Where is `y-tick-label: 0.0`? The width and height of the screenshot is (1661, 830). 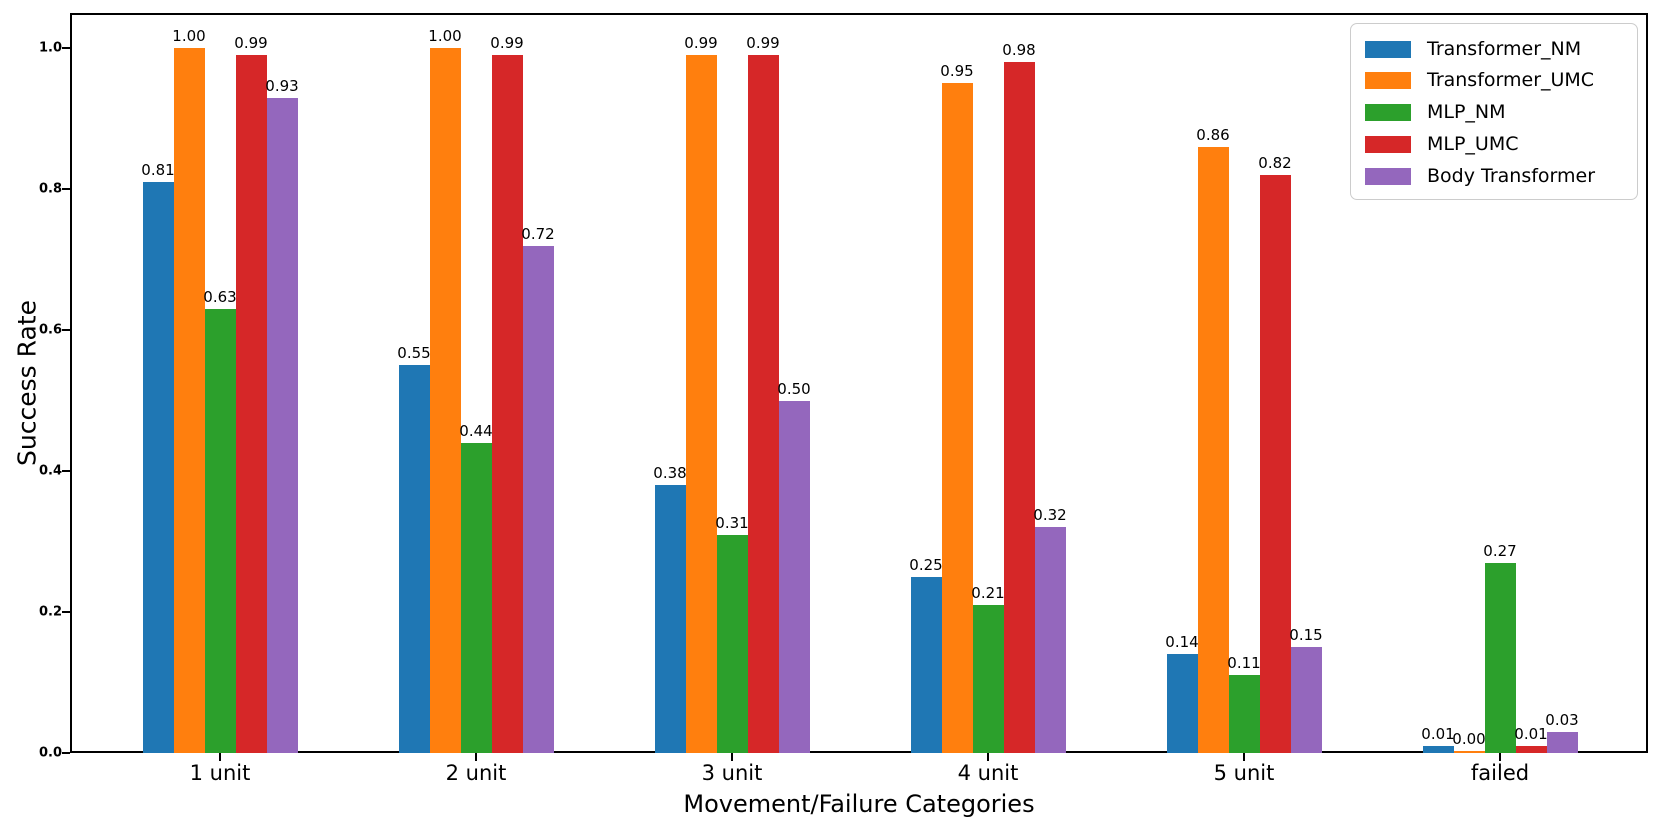
y-tick-label: 0.0 is located at coordinates (50, 753).